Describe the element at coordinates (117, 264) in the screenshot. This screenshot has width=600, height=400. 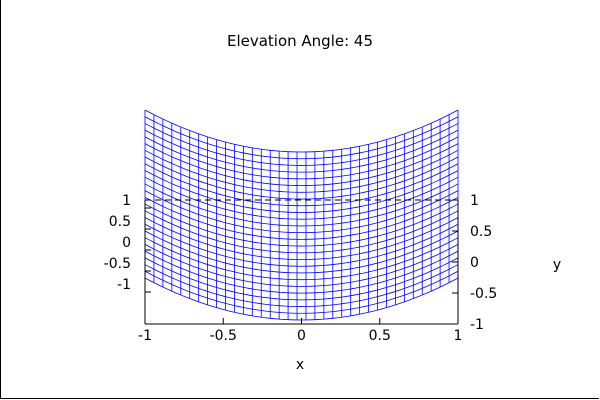
I see `z-tick-label: -0.5` at that location.